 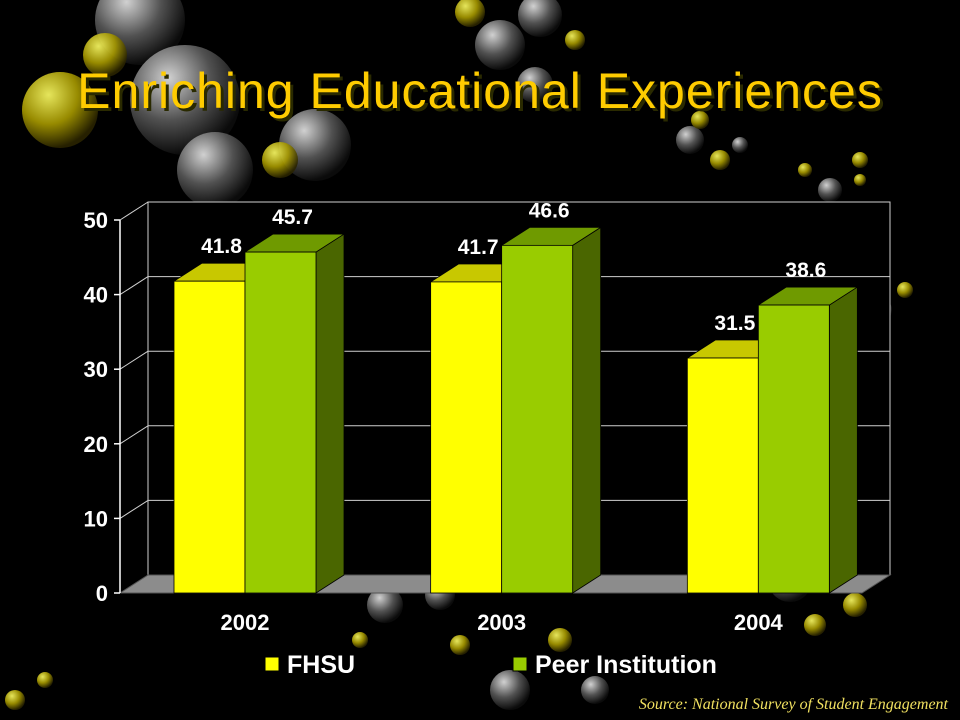 What do you see at coordinates (759, 622) in the screenshot?
I see `x-tick-label: 2004` at bounding box center [759, 622].